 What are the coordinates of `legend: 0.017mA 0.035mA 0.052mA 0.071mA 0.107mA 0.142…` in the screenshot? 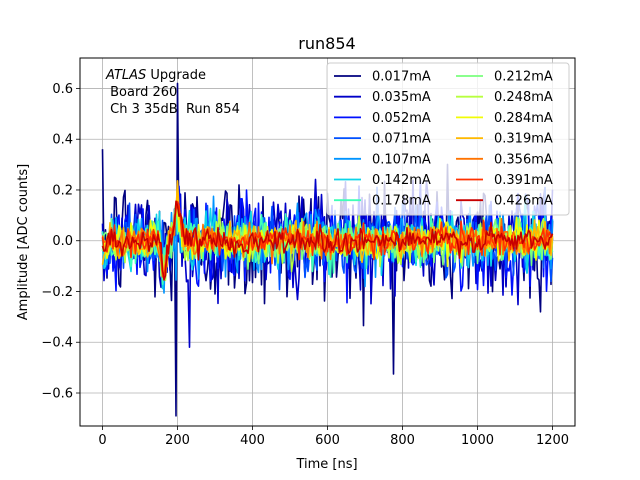 It's located at (448, 139).